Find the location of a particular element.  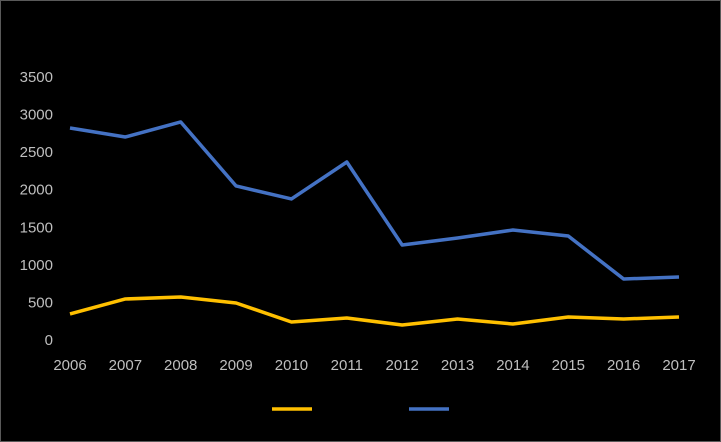

y-tick-label: 3500 is located at coordinates (36, 77).